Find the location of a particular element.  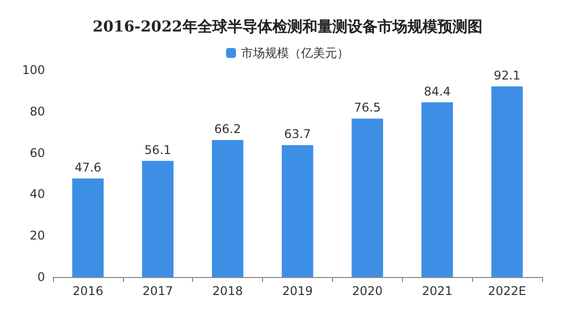

legend-label: 市场规模（亿美元） is located at coordinates (295, 53).